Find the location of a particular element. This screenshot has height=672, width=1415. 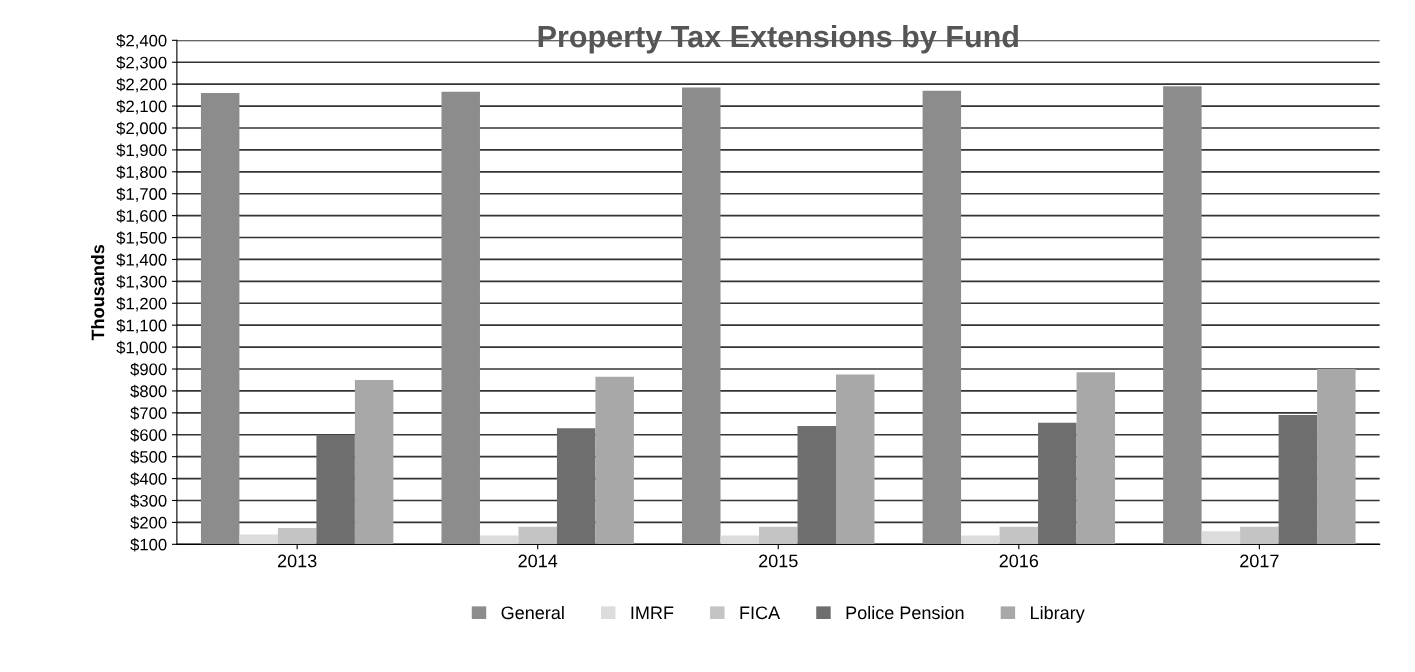

y-tick-label: $1,600 is located at coordinates (141, 216).